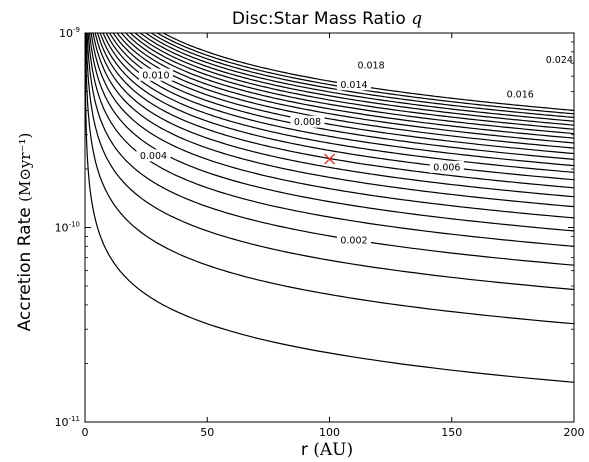  What do you see at coordinates (574, 432) in the screenshot?
I see `x-tick-label: 200` at bounding box center [574, 432].